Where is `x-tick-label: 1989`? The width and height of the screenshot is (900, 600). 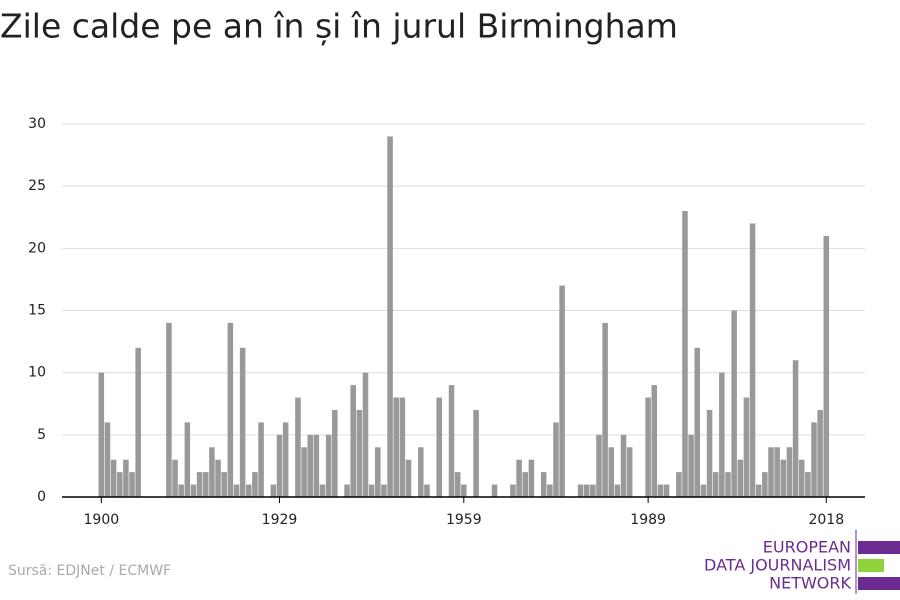
x-tick-label: 1989 is located at coordinates (648, 520).